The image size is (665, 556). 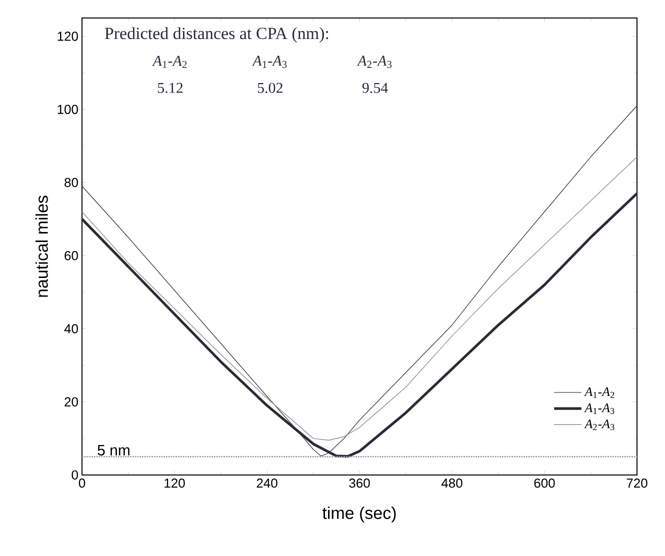 What do you see at coordinates (599, 425) in the screenshot?
I see `legend-label: A$_{2}$-A$_{3}$` at bounding box center [599, 425].